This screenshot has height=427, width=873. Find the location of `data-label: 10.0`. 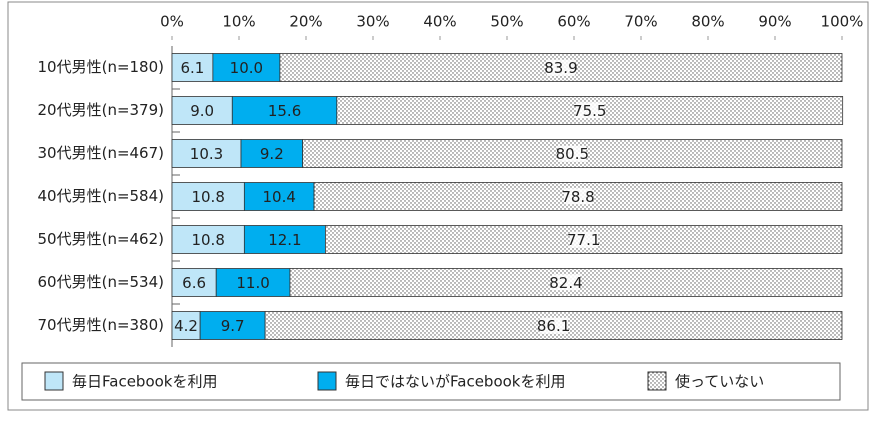

data-label: 10.0 is located at coordinates (246, 68).